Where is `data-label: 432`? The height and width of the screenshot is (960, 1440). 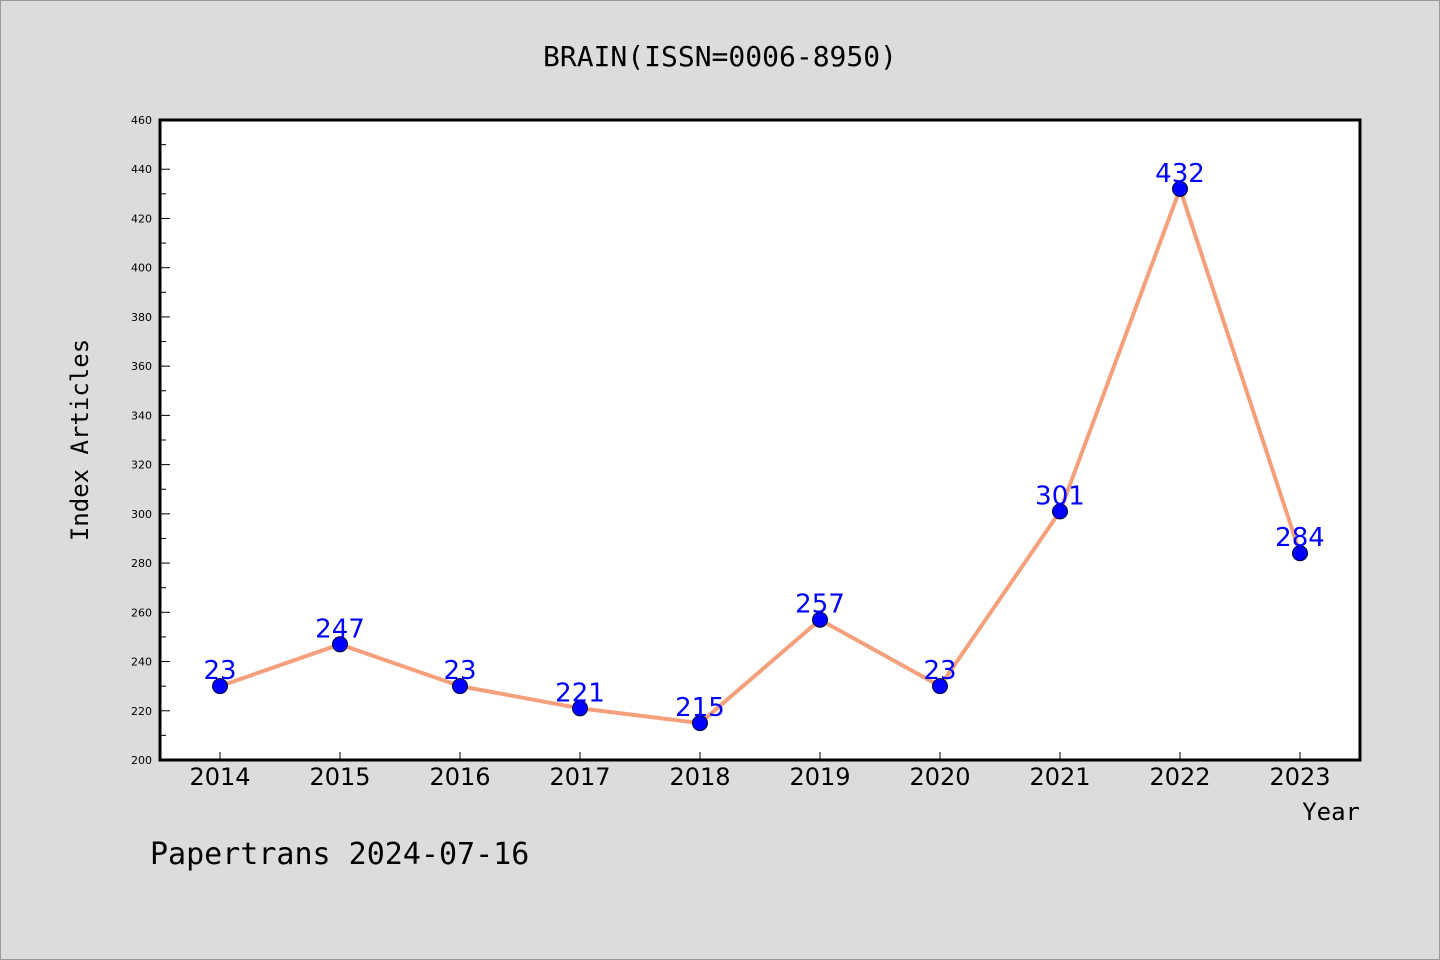
data-label: 432 is located at coordinates (1180, 174).